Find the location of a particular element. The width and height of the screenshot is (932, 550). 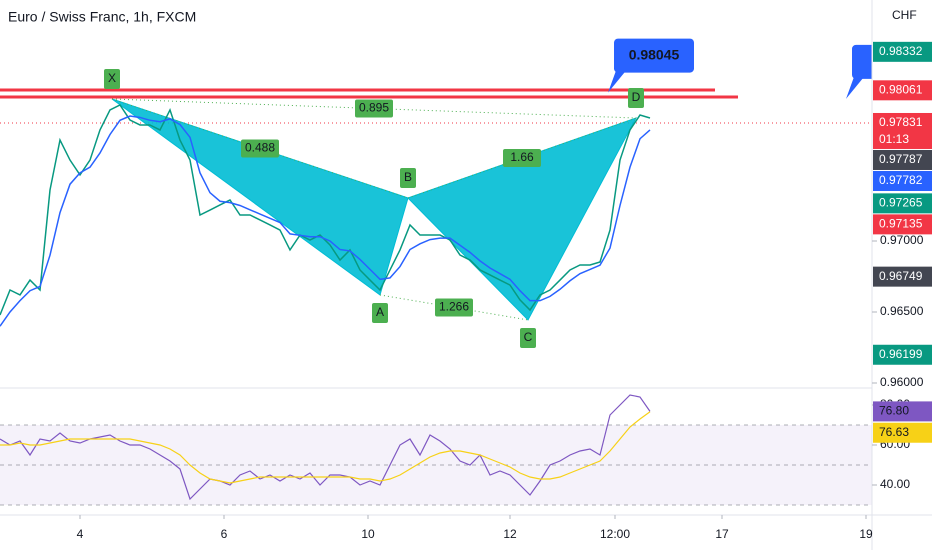

price-tag-label: 0.96749 is located at coordinates (901, 276).